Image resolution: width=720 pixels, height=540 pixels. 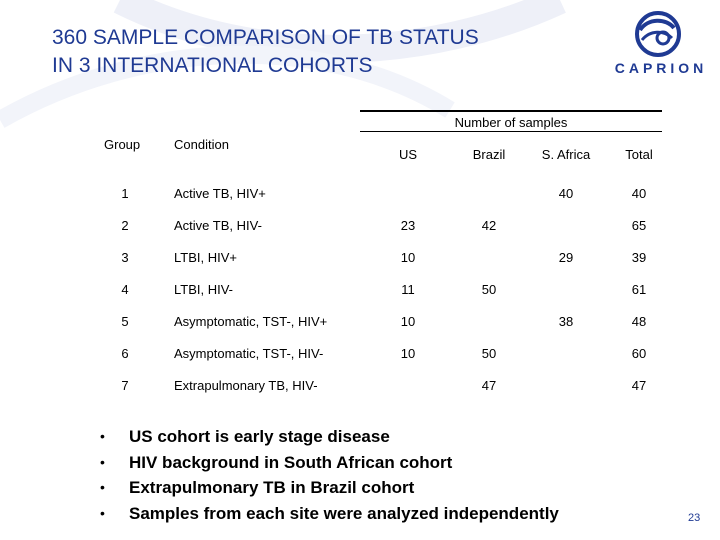 What do you see at coordinates (125, 193) in the screenshot?
I see `cell-group: 1` at bounding box center [125, 193].